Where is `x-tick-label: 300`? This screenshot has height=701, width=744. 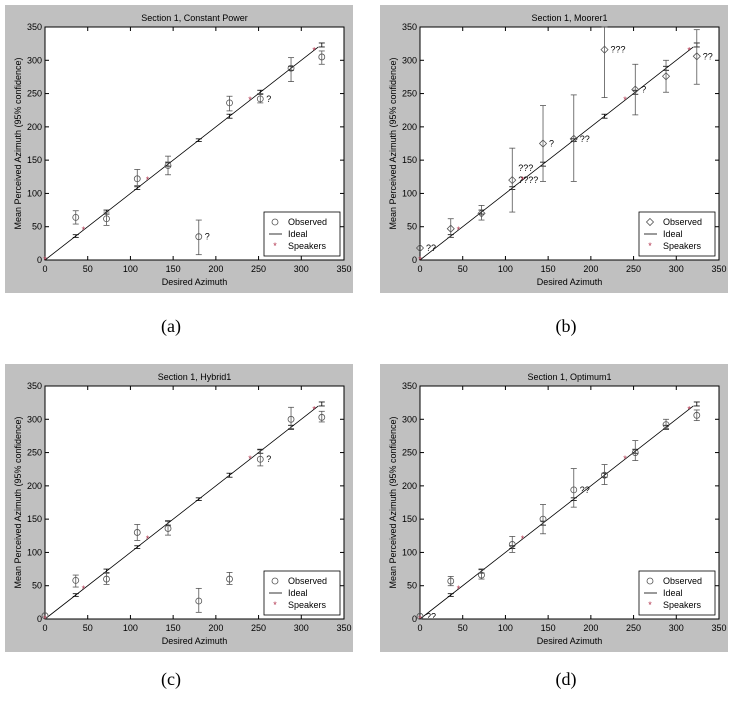
x-tick-label: 300 is located at coordinates (301, 628).